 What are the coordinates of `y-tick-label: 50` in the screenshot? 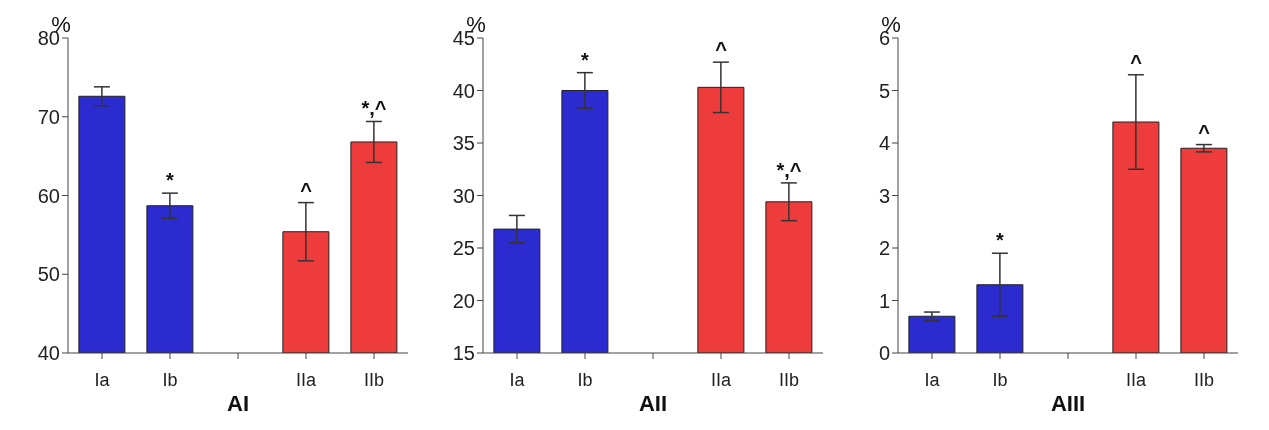 It's located at (48, 274).